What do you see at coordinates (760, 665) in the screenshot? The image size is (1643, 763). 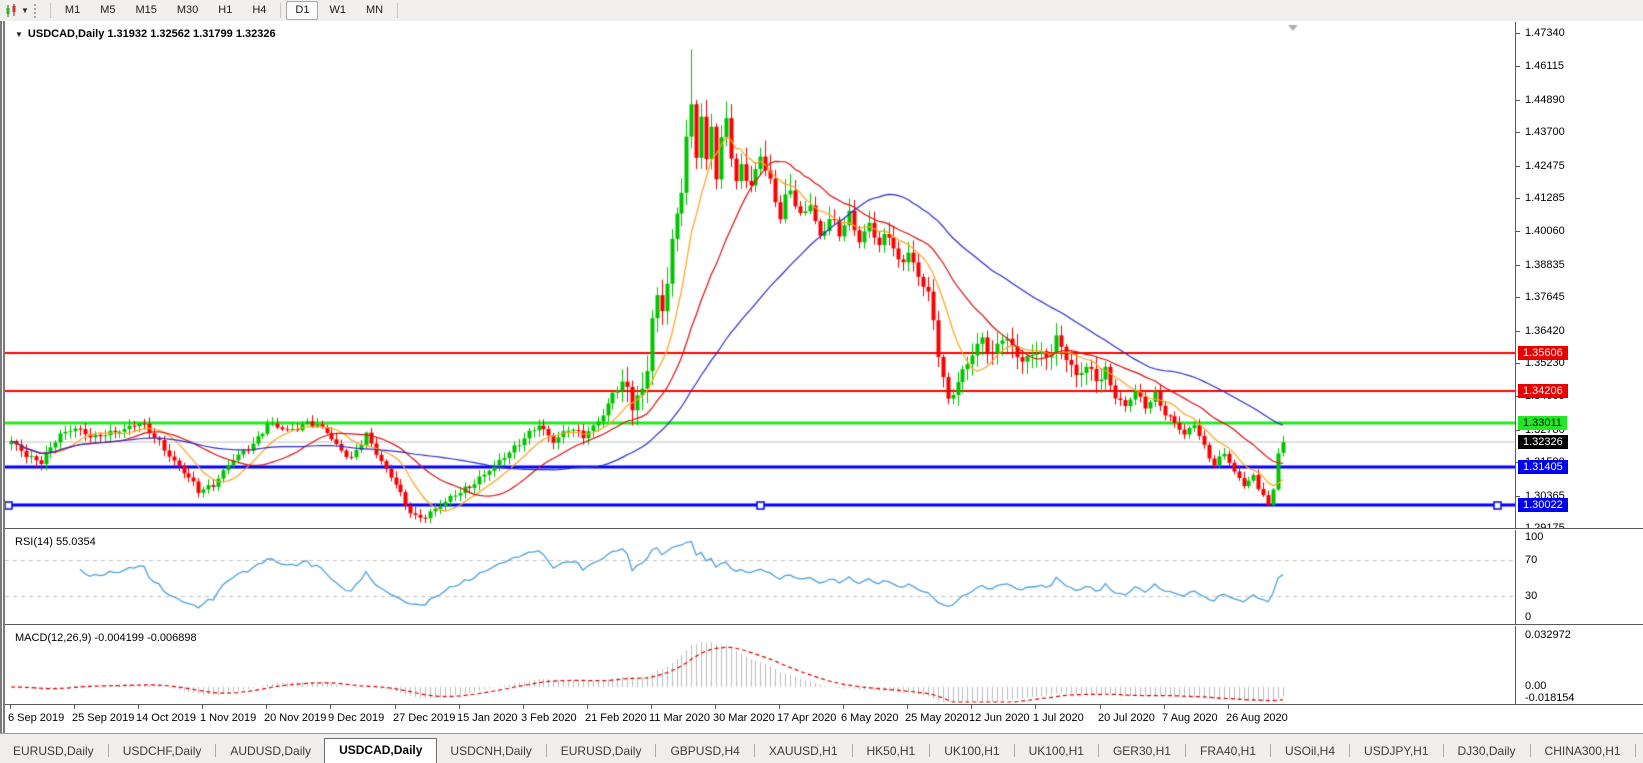 I see `macd-canvas` at bounding box center [760, 665].